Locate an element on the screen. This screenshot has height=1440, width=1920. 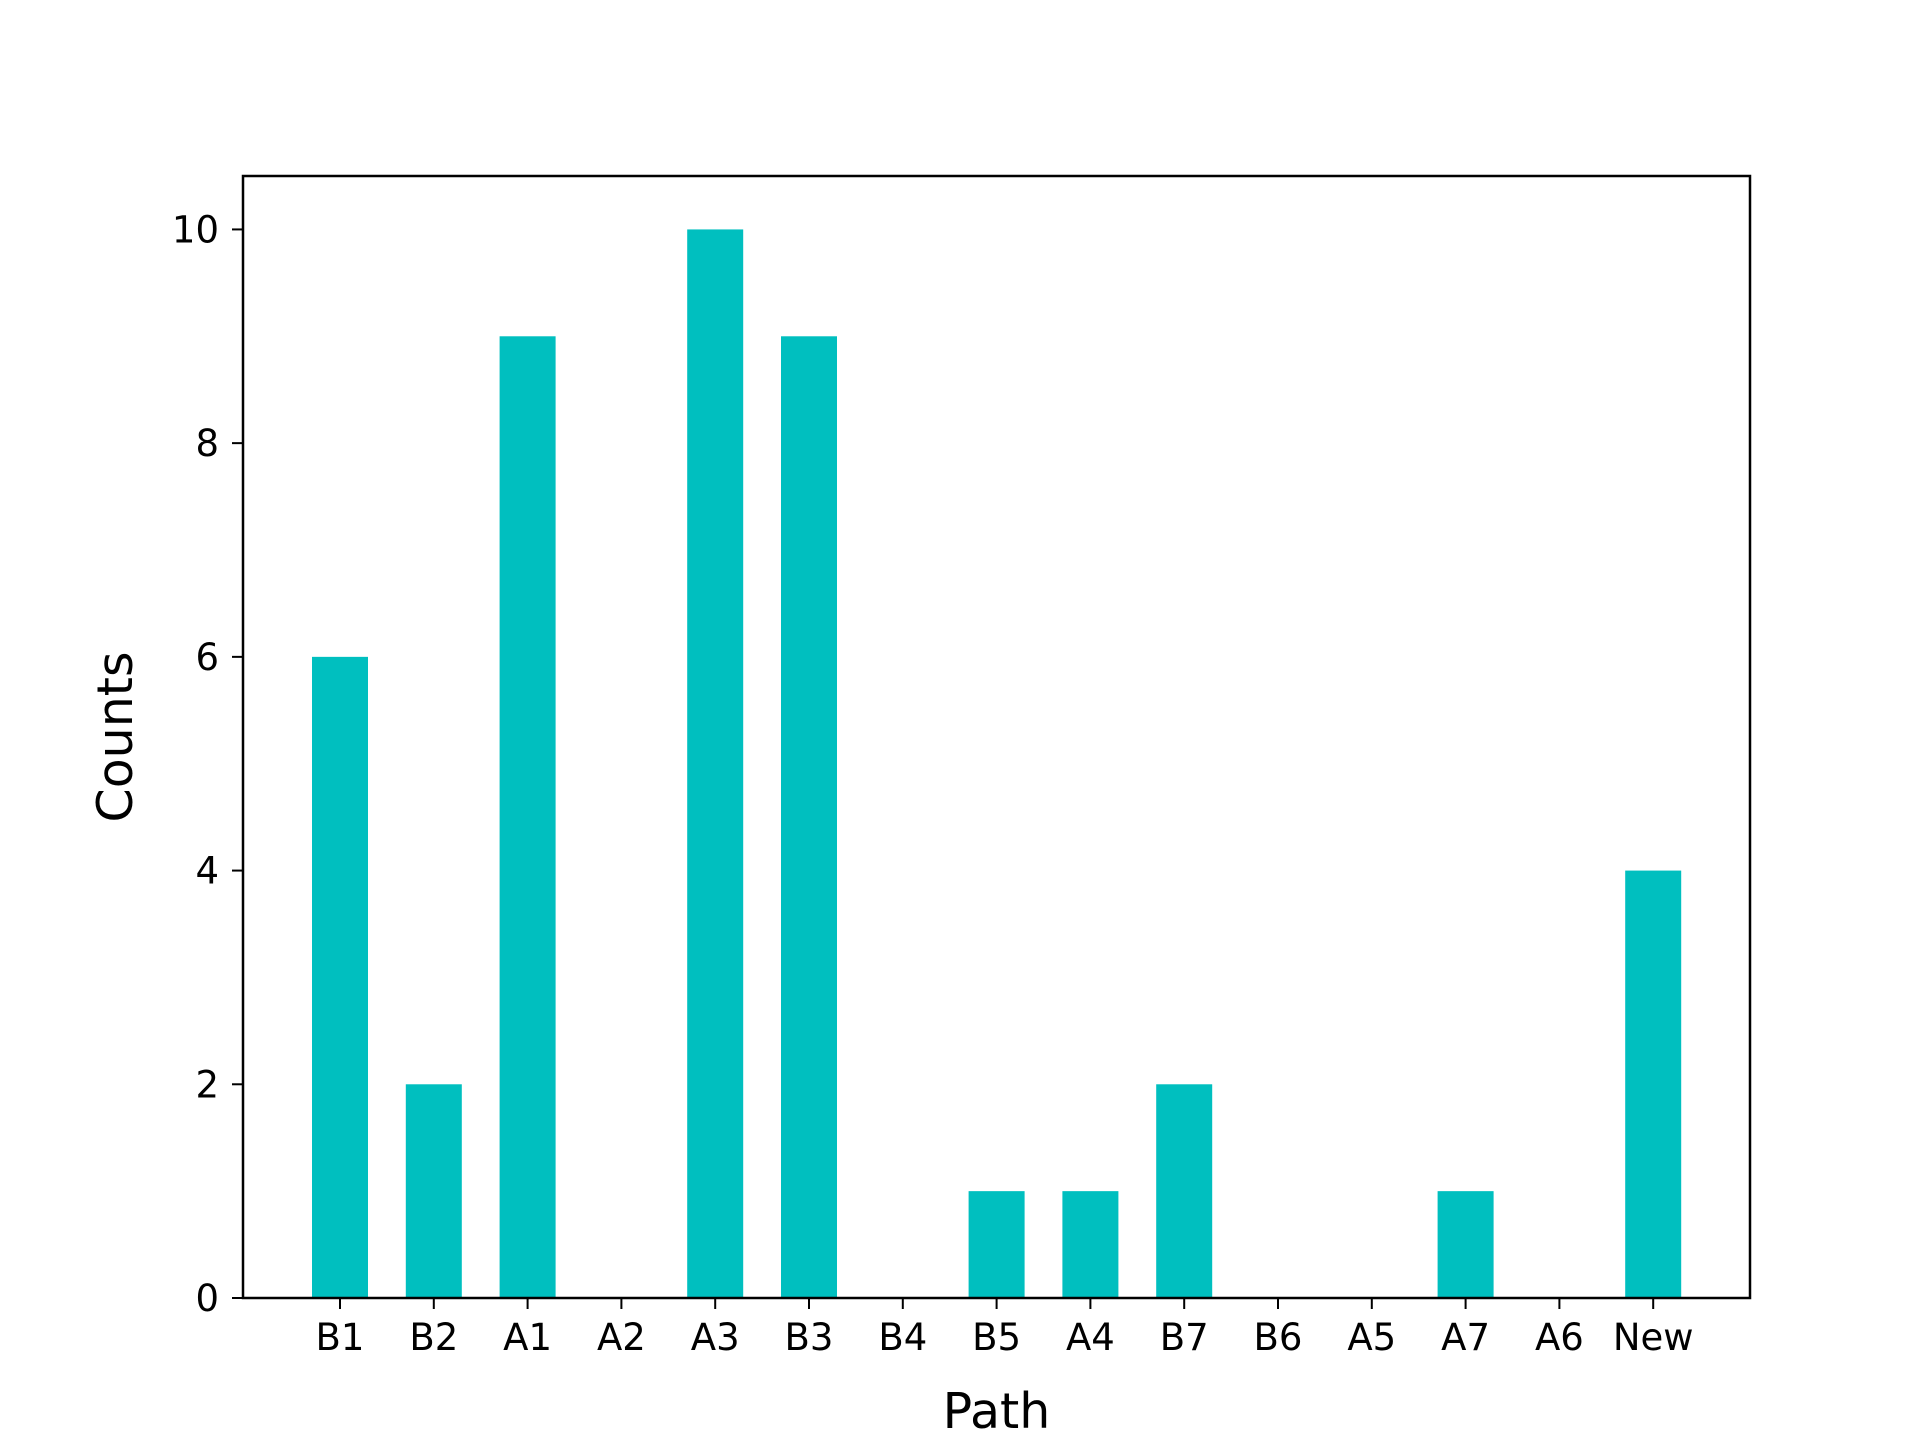
y-axis-ticks: 0 2 4 6 8 10 is located at coordinates (207, 764).